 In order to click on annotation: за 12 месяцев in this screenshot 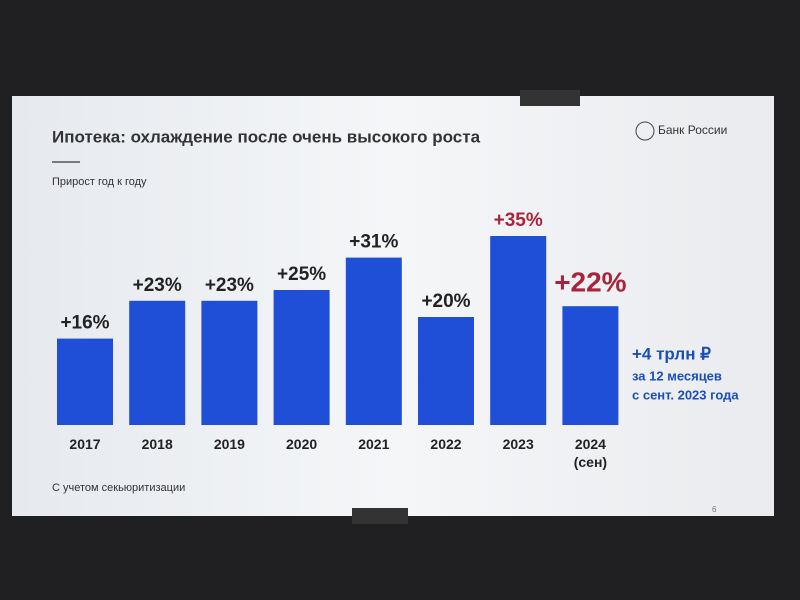, I will do `click(677, 375)`.